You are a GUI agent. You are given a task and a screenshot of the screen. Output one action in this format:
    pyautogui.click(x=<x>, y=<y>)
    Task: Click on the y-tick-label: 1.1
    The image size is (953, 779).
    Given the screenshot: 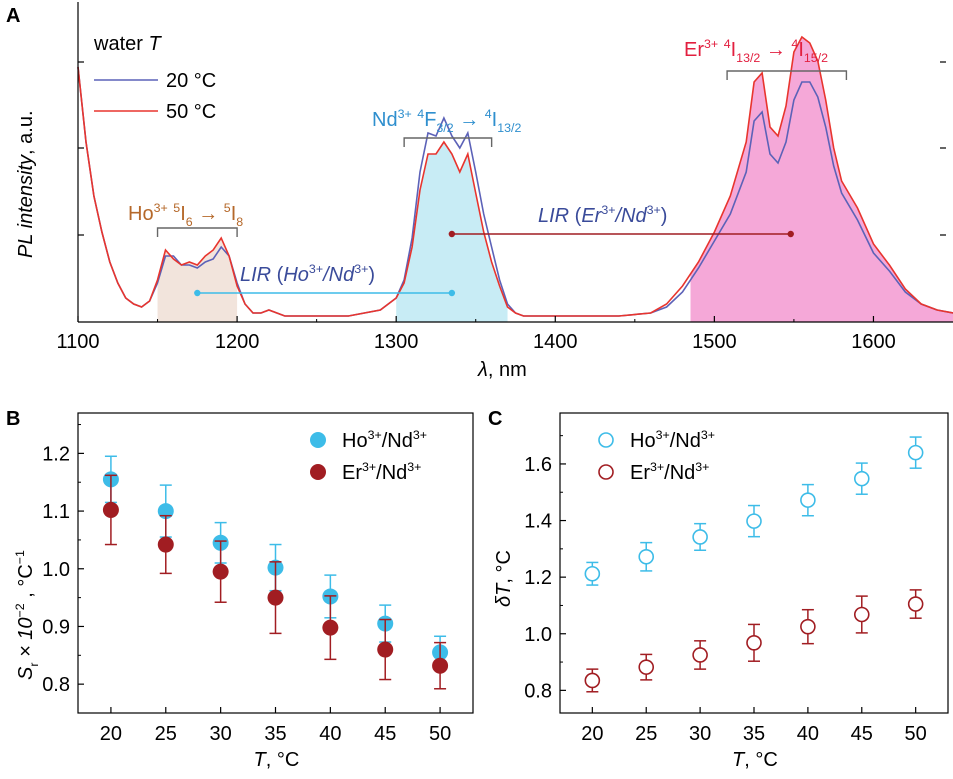 What is the action you would take?
    pyautogui.click(x=56, y=512)
    